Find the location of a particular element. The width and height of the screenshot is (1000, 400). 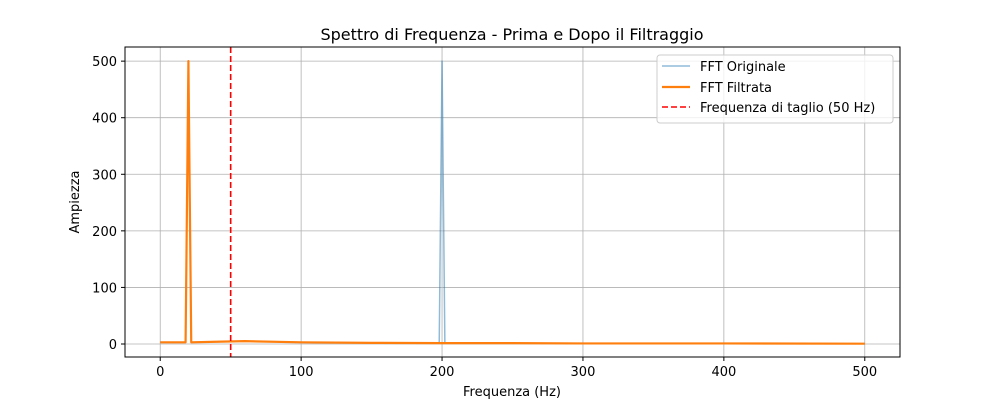

x-tick-label: 0 is located at coordinates (160, 372).